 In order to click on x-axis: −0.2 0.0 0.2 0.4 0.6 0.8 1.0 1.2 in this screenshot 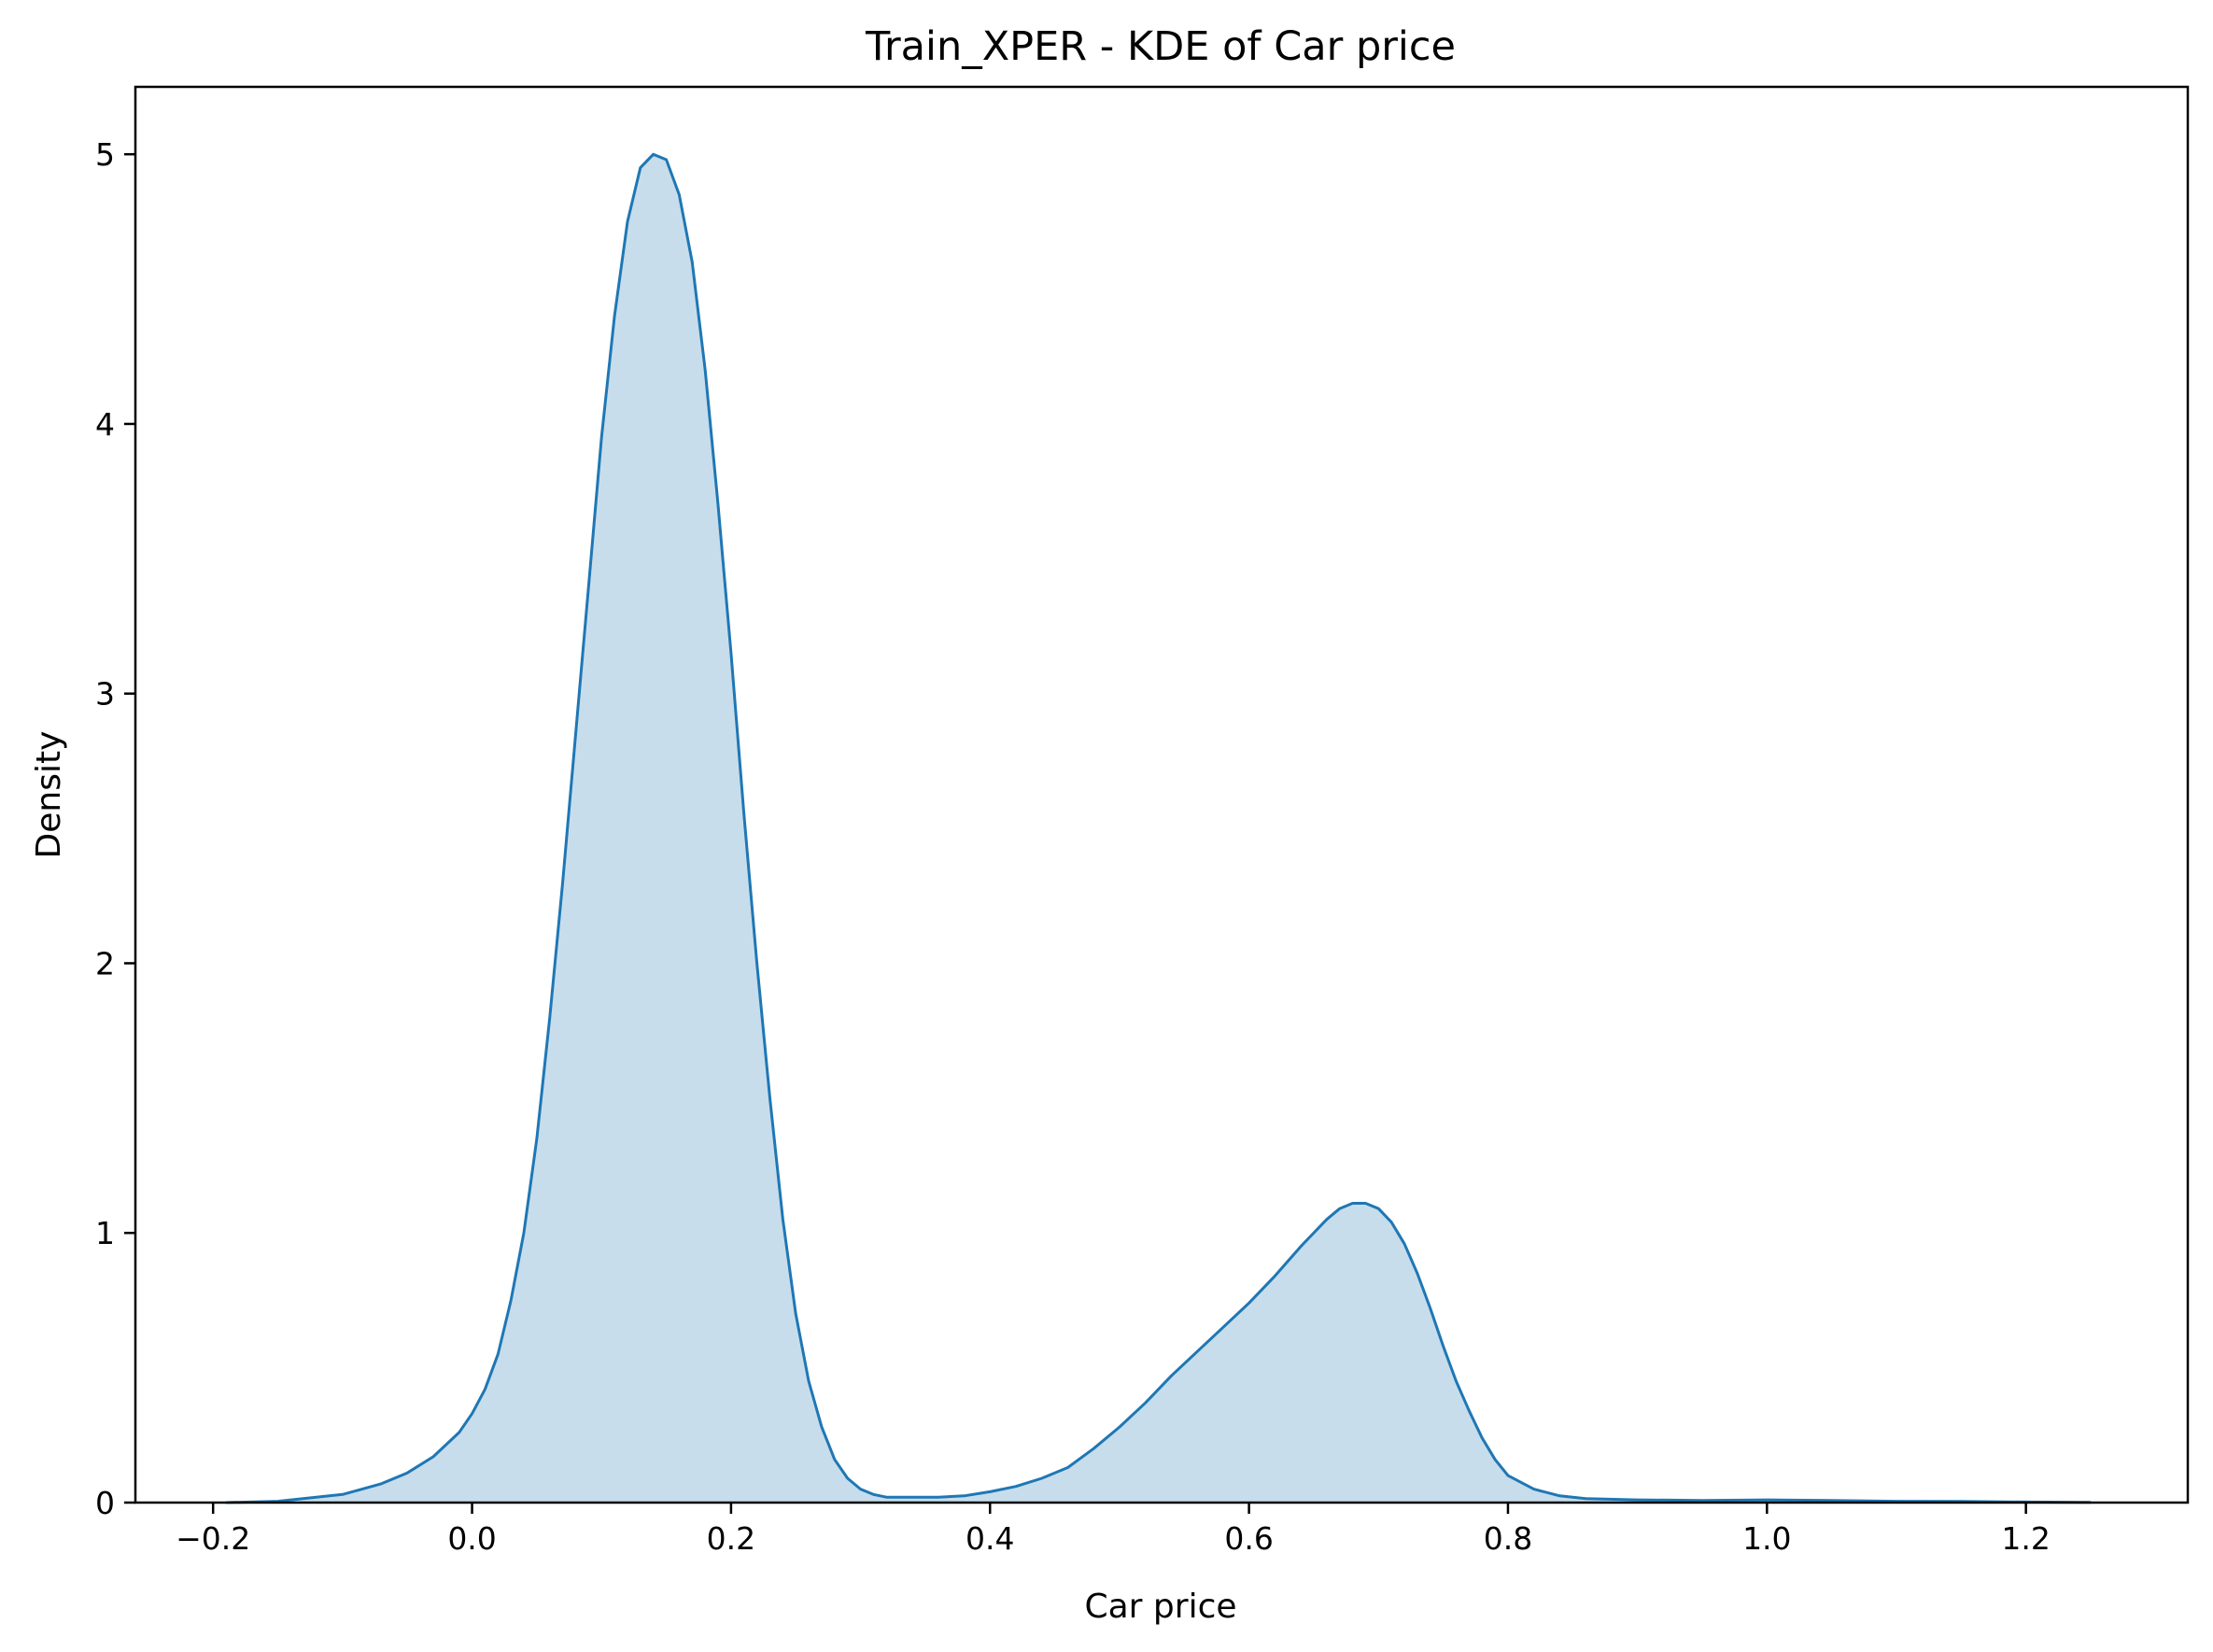, I will do `click(1114, 1530)`.